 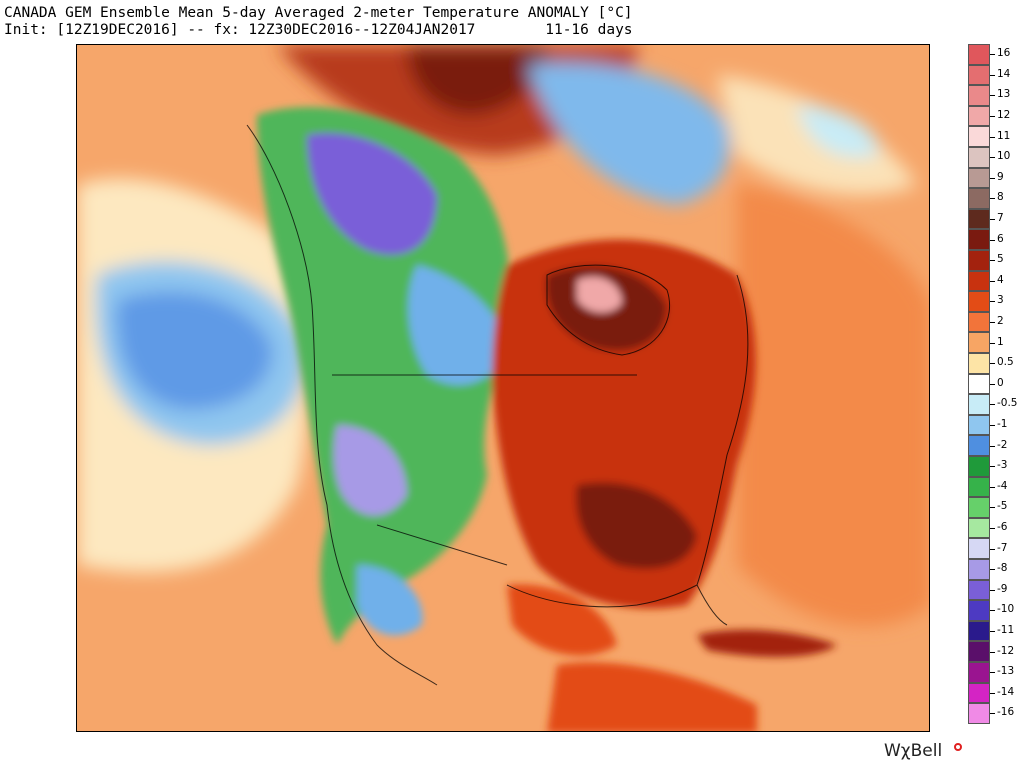 I want to click on legend-item: -6, so click(x=996, y=528).